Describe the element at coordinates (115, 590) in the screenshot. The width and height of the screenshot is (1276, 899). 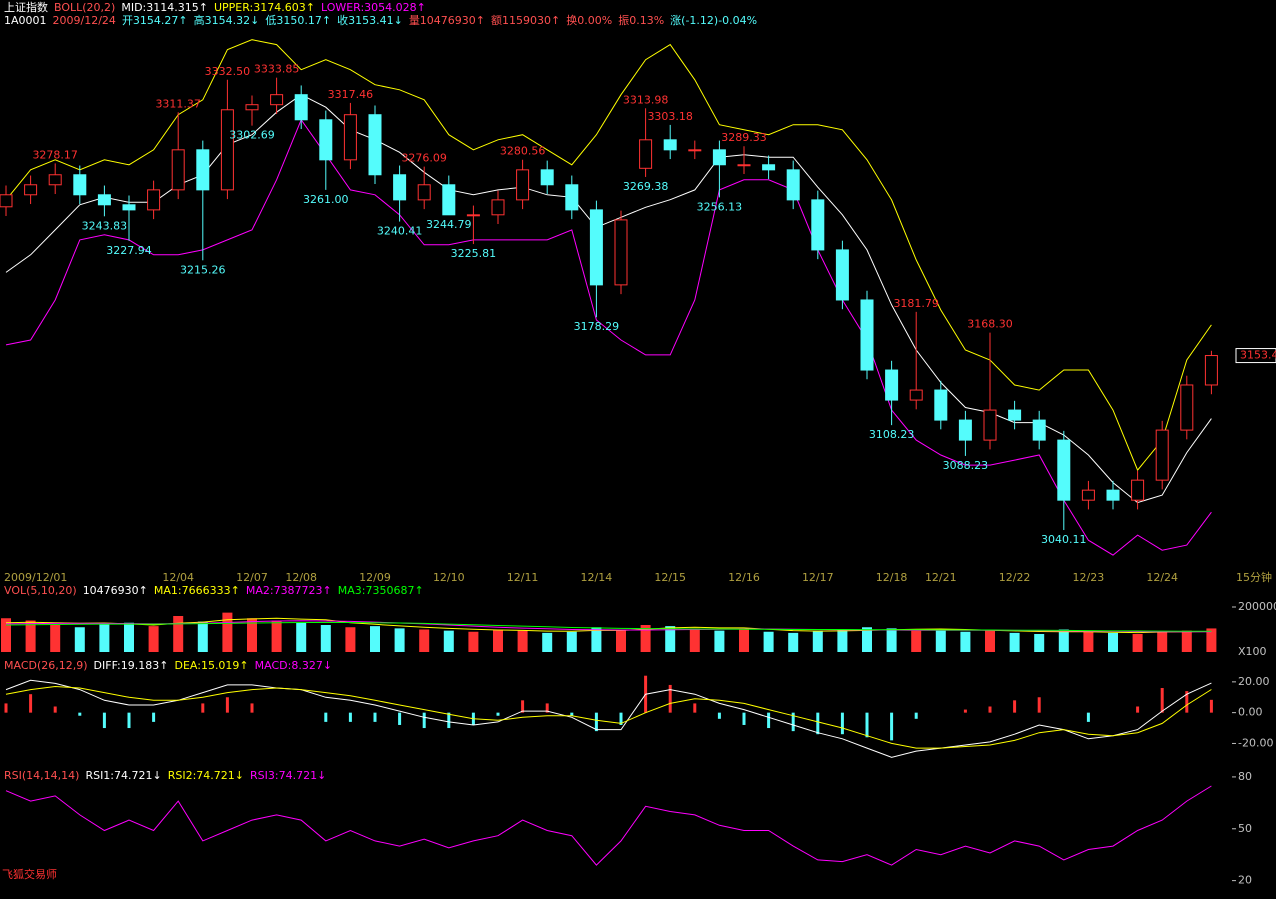
I see `header-item: 10476930↑` at that location.